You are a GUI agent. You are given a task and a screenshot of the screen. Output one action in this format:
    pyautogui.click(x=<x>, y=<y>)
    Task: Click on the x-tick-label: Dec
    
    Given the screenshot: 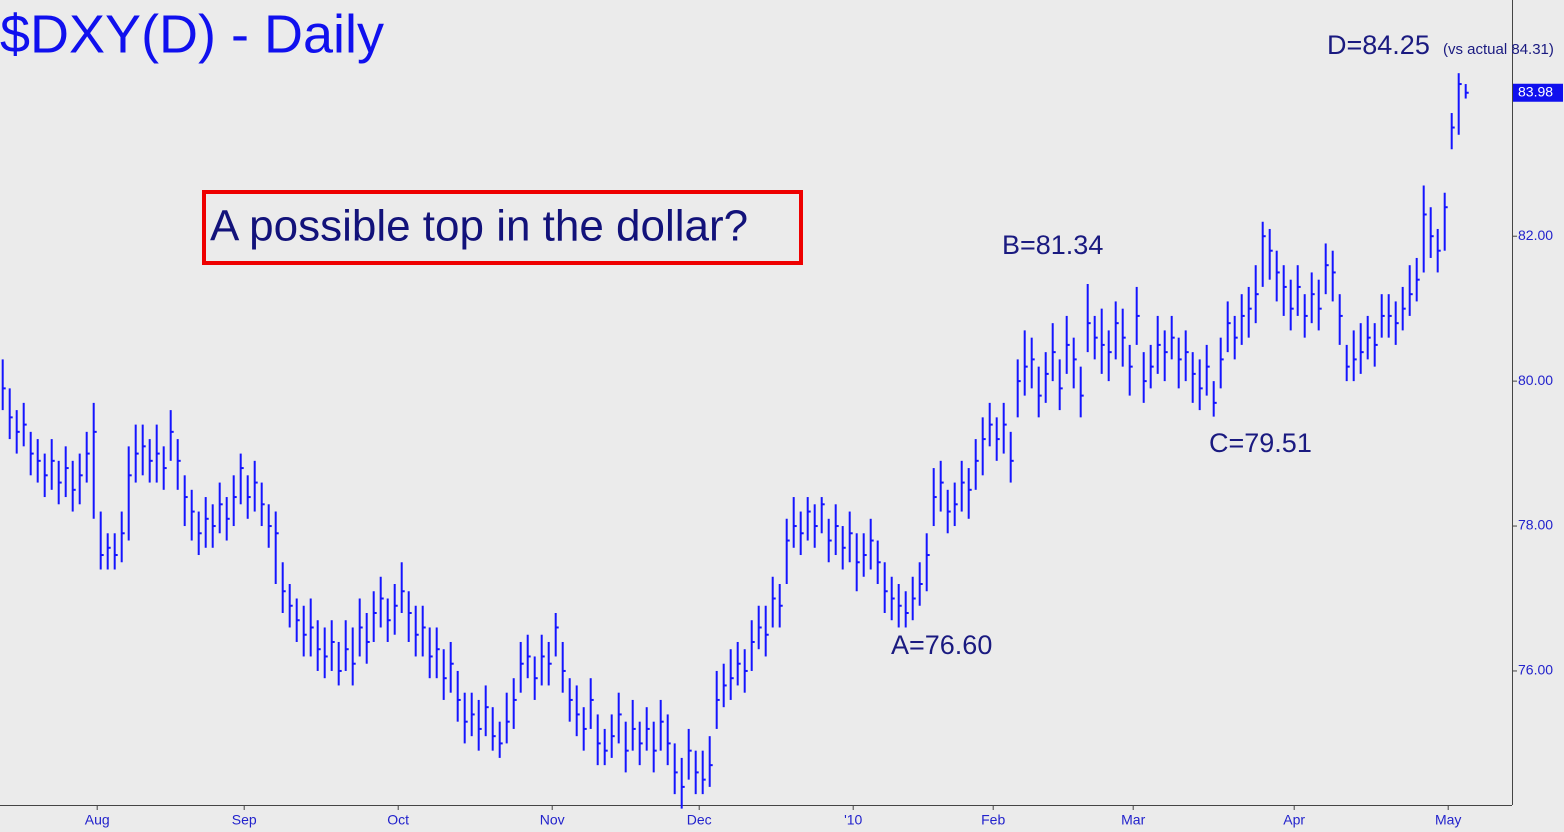 What is the action you would take?
    pyautogui.click(x=699, y=820)
    